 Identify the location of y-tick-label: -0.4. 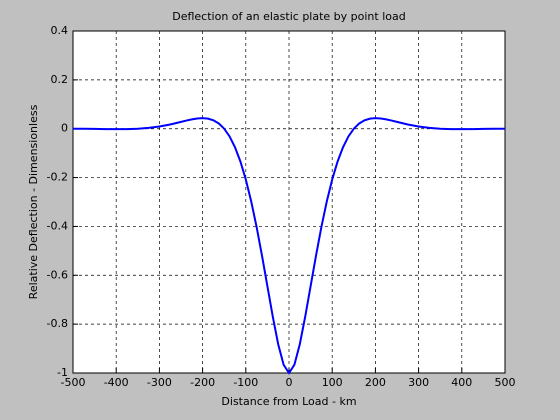
(57, 225).